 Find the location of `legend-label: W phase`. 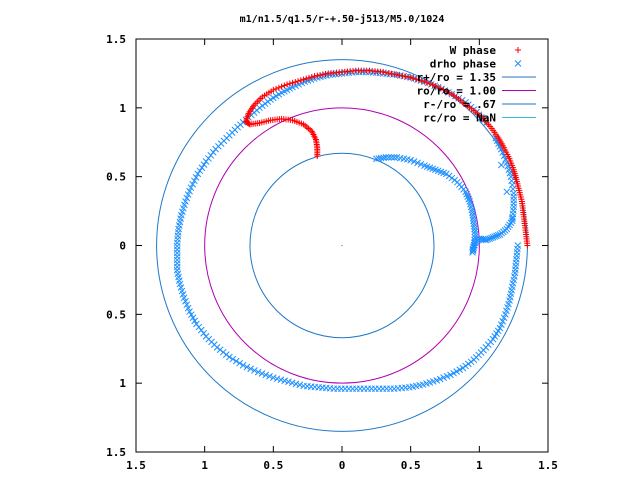

legend-label: W phase is located at coordinates (473, 50).